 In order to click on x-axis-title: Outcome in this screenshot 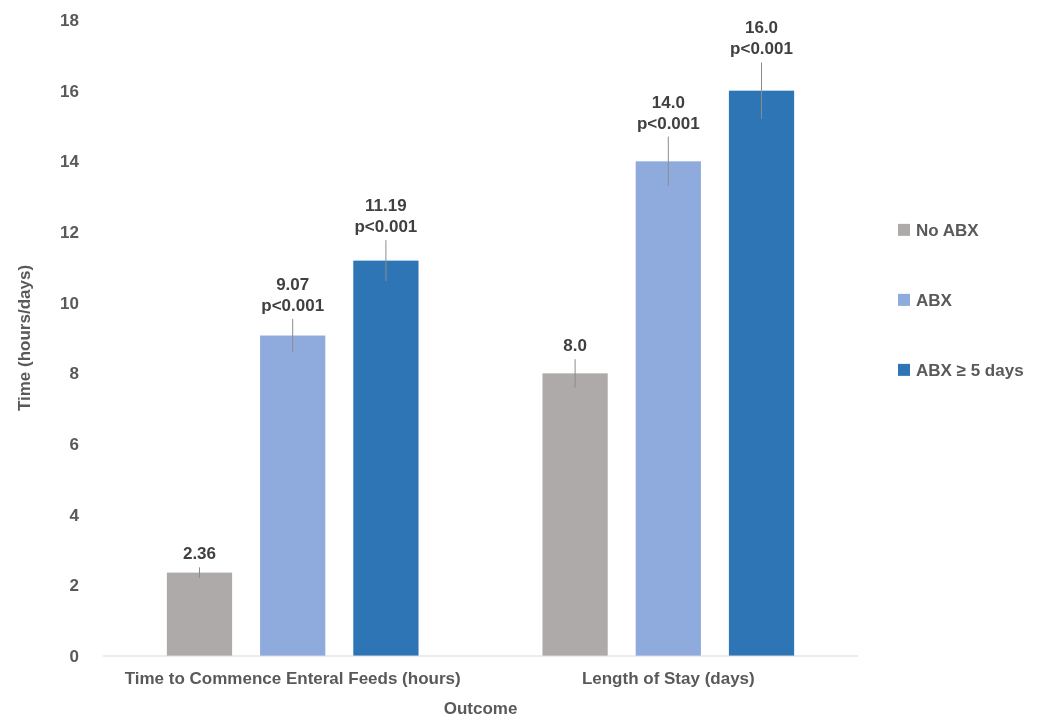, I will do `click(480, 708)`.